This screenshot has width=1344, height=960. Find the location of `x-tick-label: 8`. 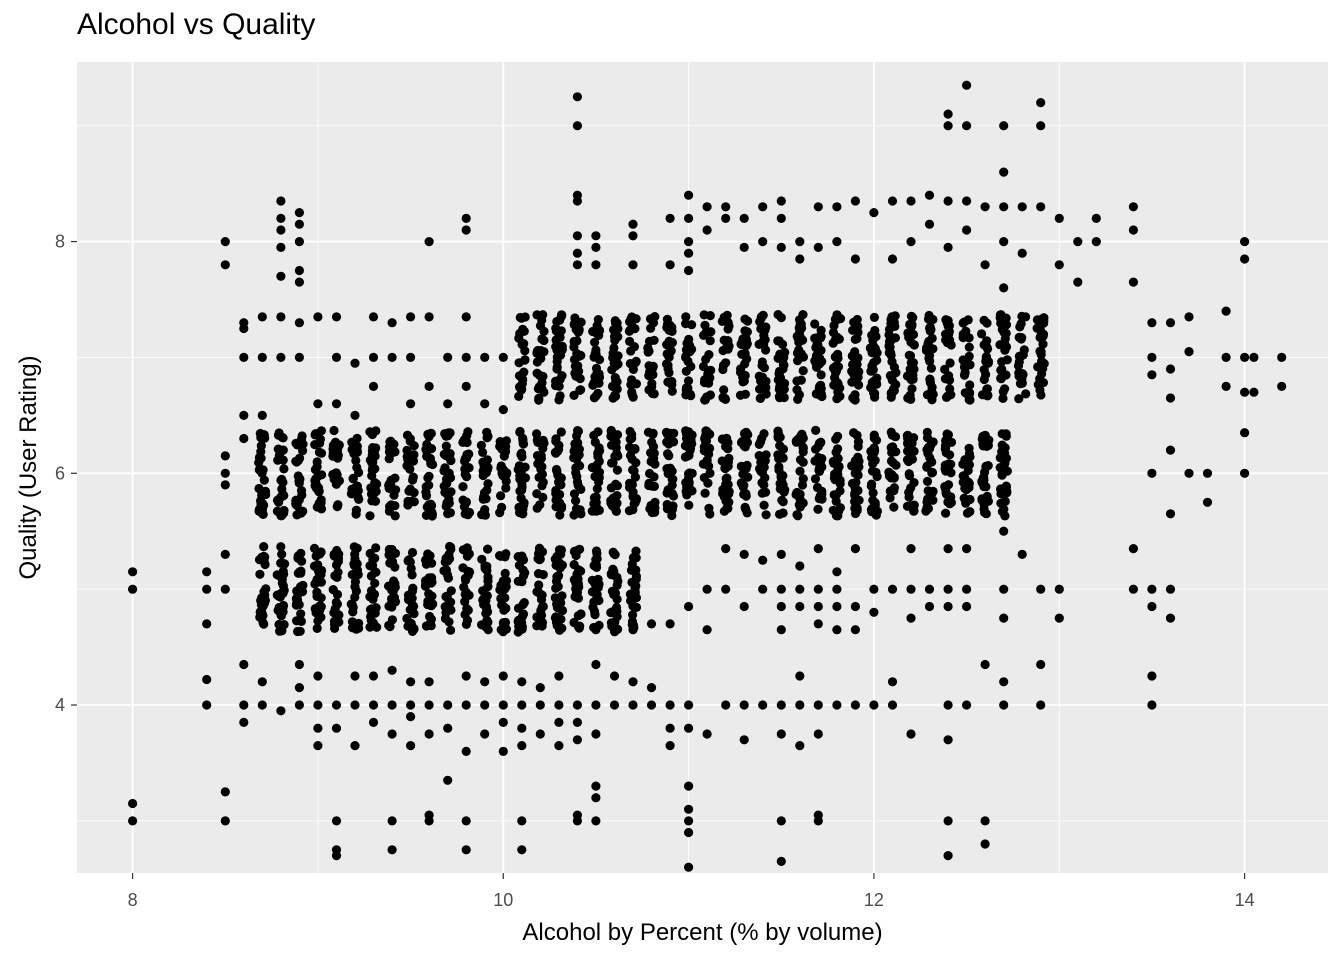

x-tick-label: 8 is located at coordinates (133, 900).